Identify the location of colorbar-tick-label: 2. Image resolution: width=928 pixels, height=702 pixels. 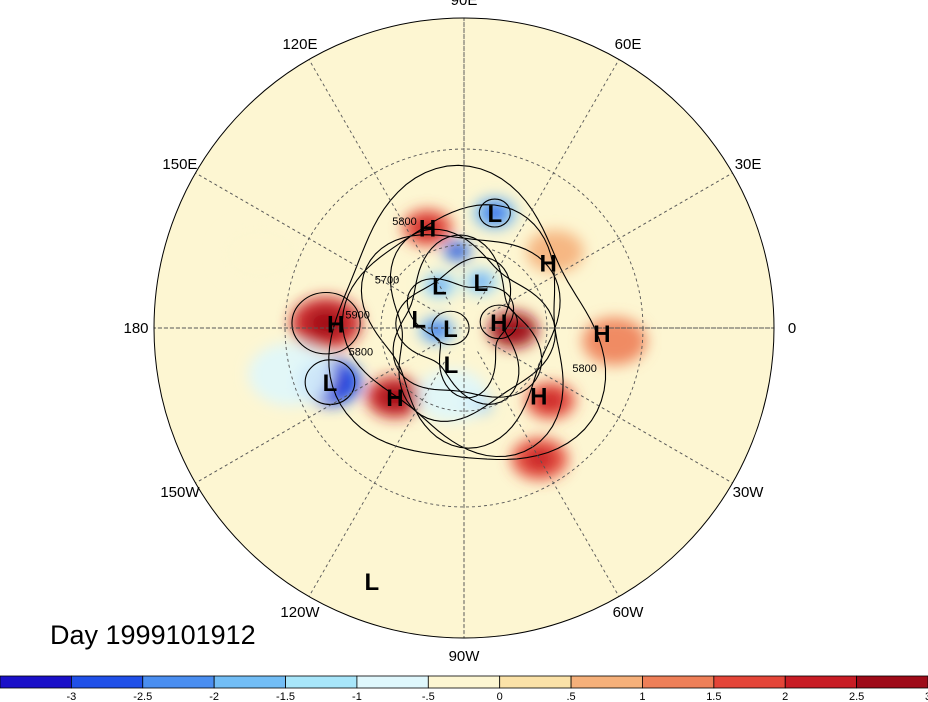
(785, 696).